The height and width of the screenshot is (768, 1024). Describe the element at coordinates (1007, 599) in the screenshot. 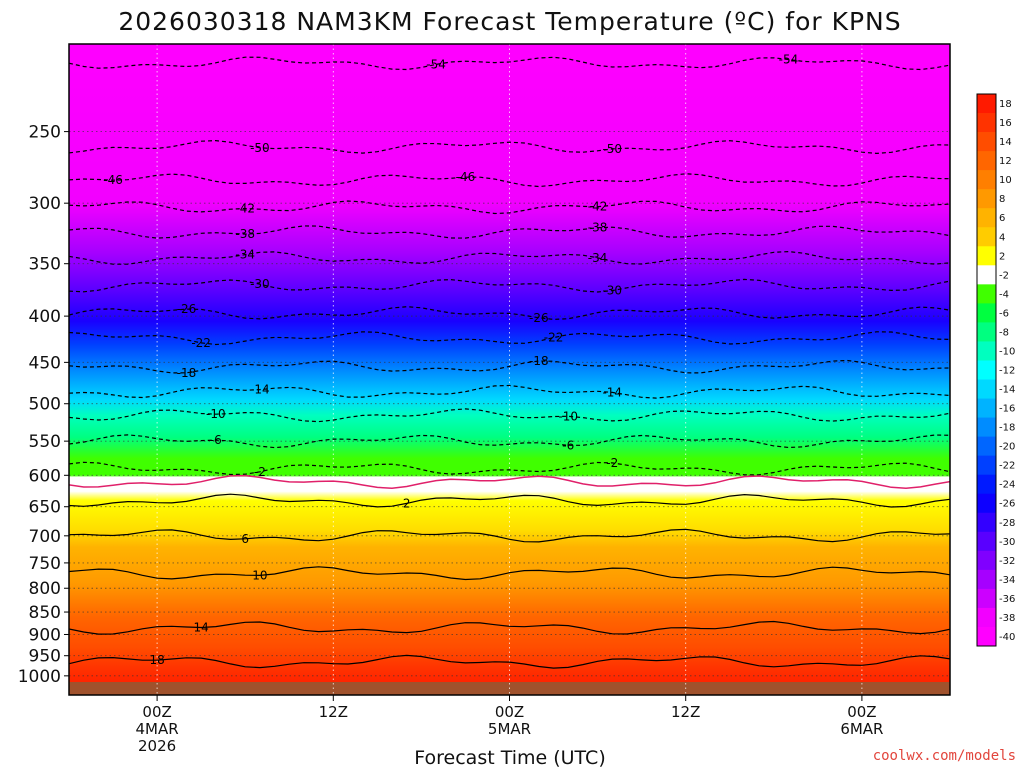

I see `colorbar-tick-label: -36` at that location.